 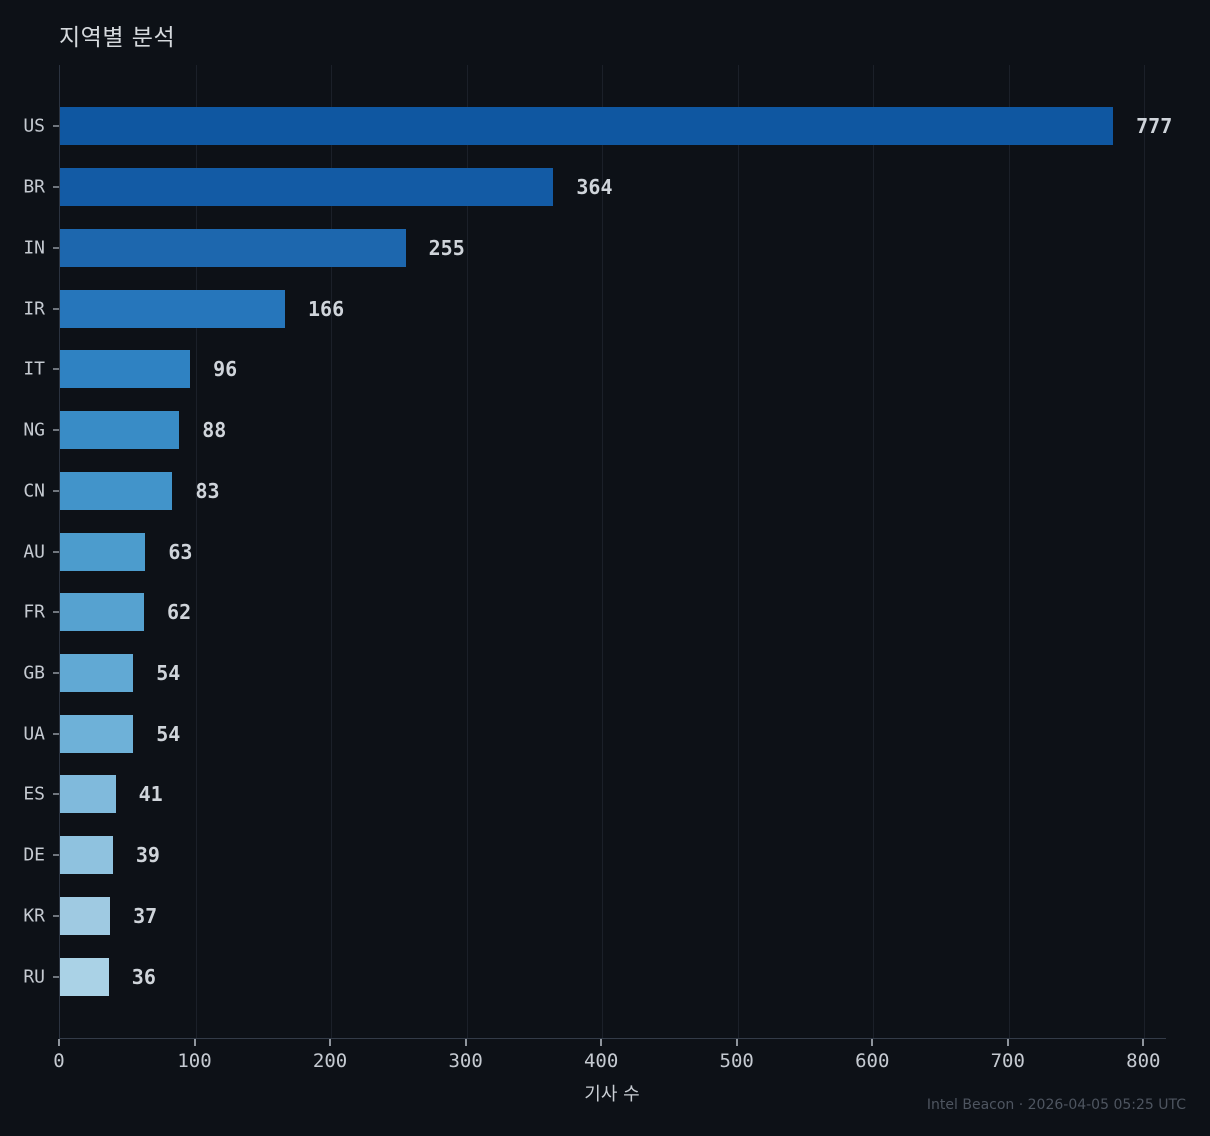 What do you see at coordinates (34, 126) in the screenshot?
I see `category-label: US` at bounding box center [34, 126].